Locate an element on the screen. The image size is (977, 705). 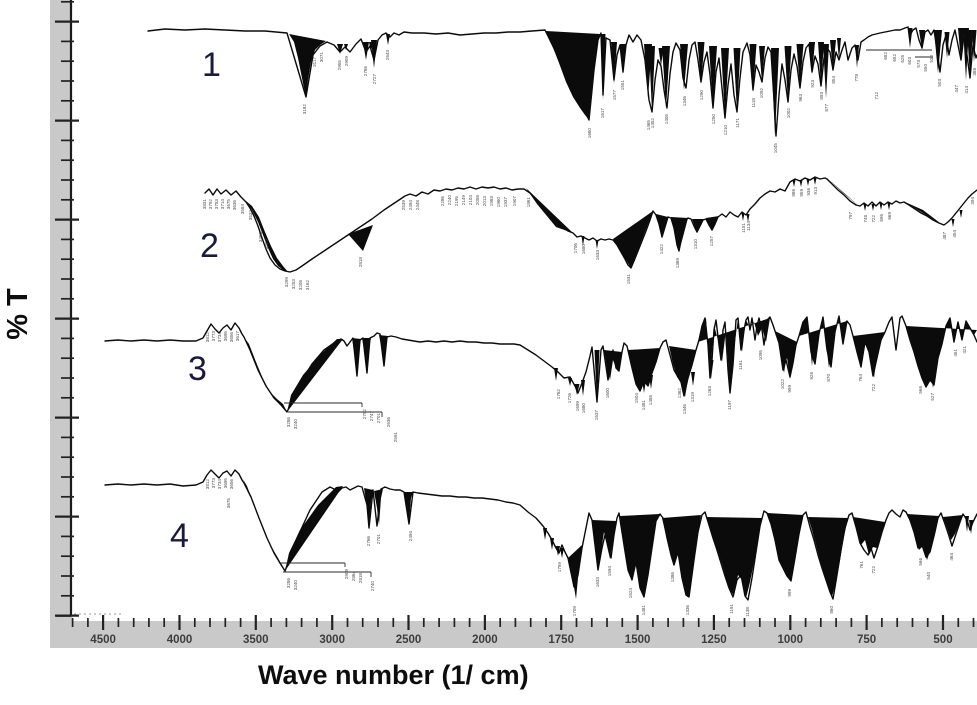
spectrum-1-absorption-band is located at coordinates (573, 75).